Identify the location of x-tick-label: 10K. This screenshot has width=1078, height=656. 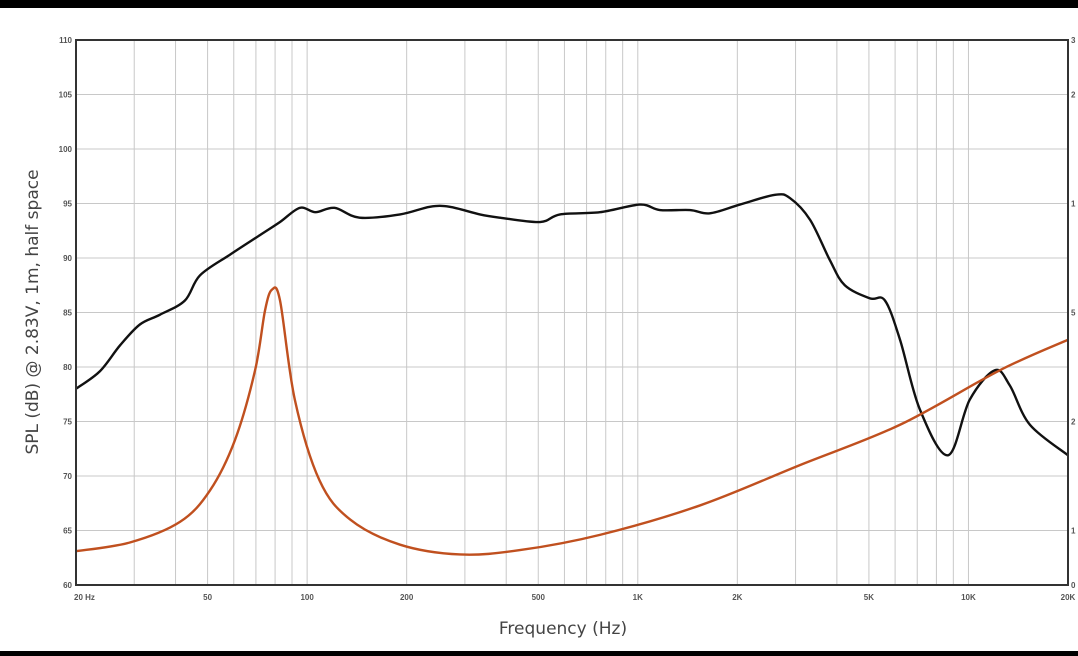
(968, 597).